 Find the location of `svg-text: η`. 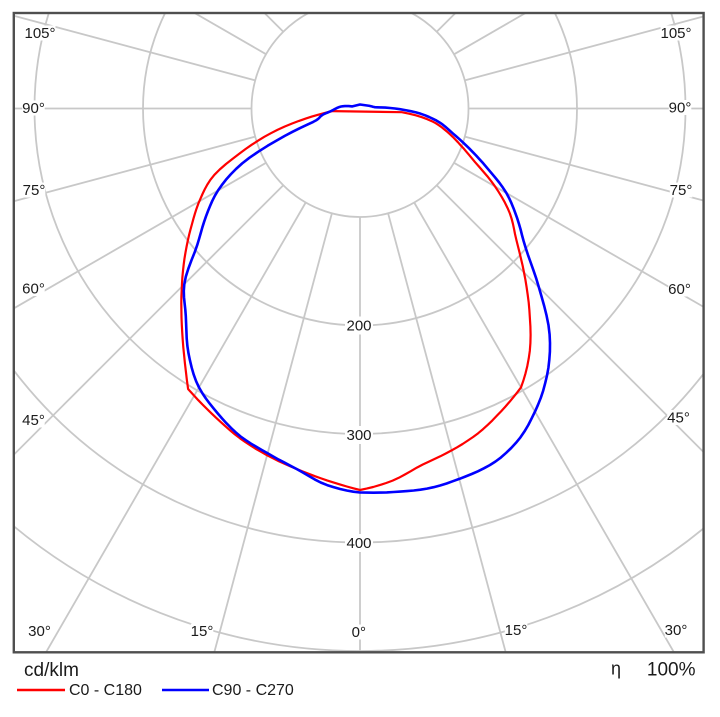

svg-text: η is located at coordinates (616, 669).